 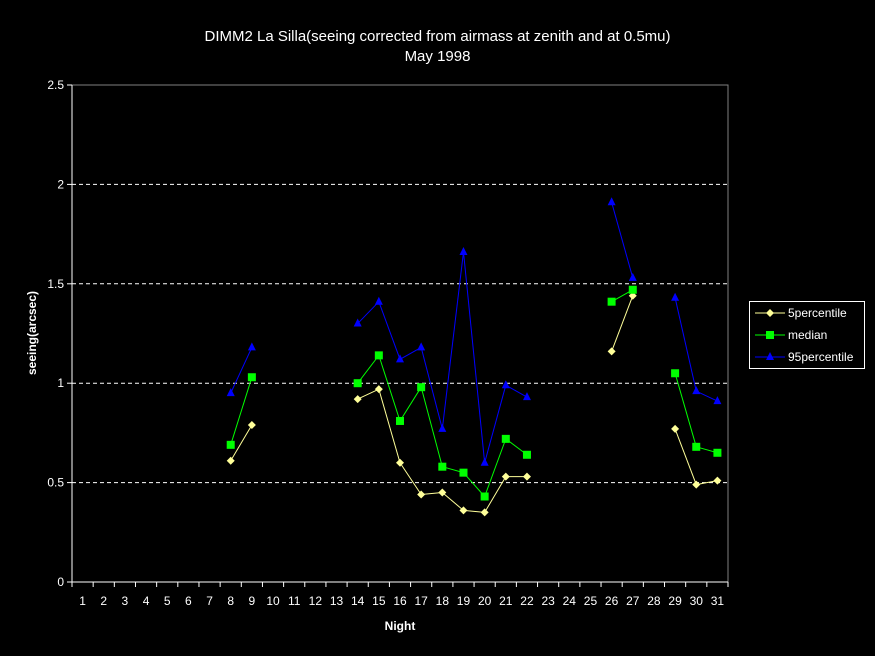 I want to click on y-axis-label: seeing(arcsec), so click(x=32, y=333).